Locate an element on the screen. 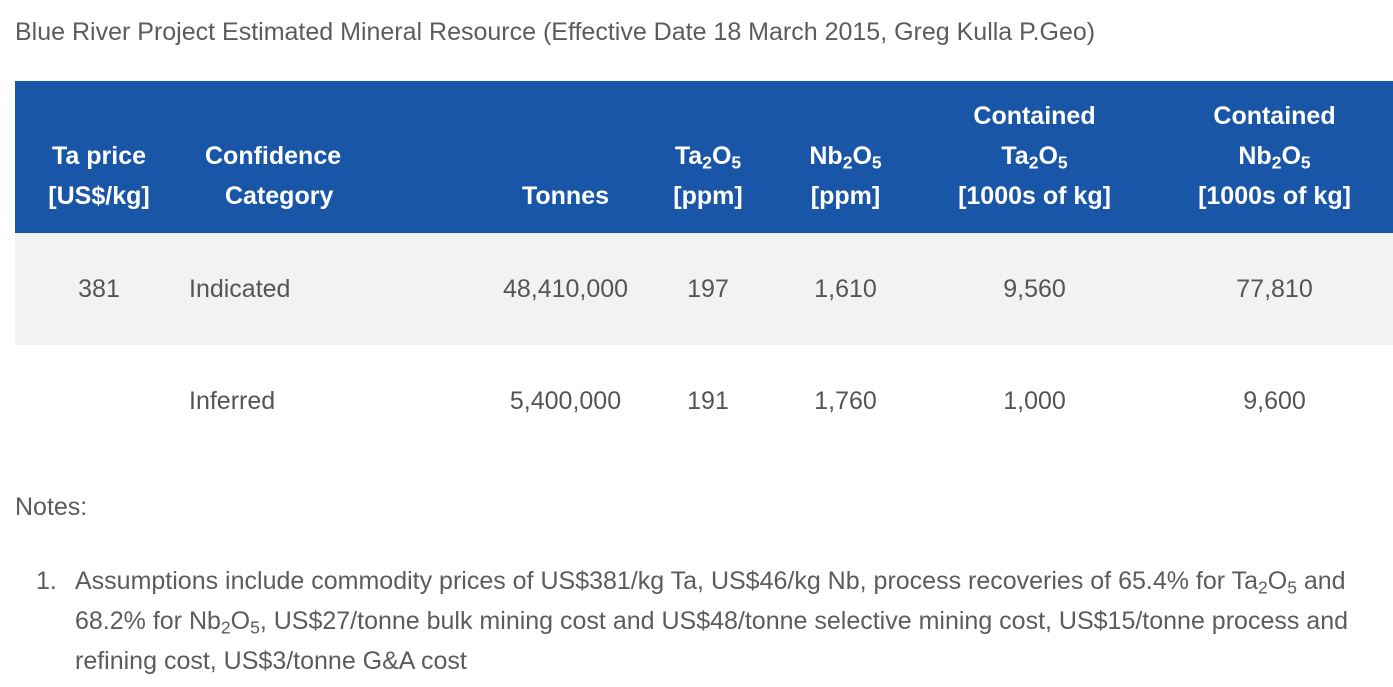  cell-contained-ta2o5: 9,560 is located at coordinates (1034, 288).